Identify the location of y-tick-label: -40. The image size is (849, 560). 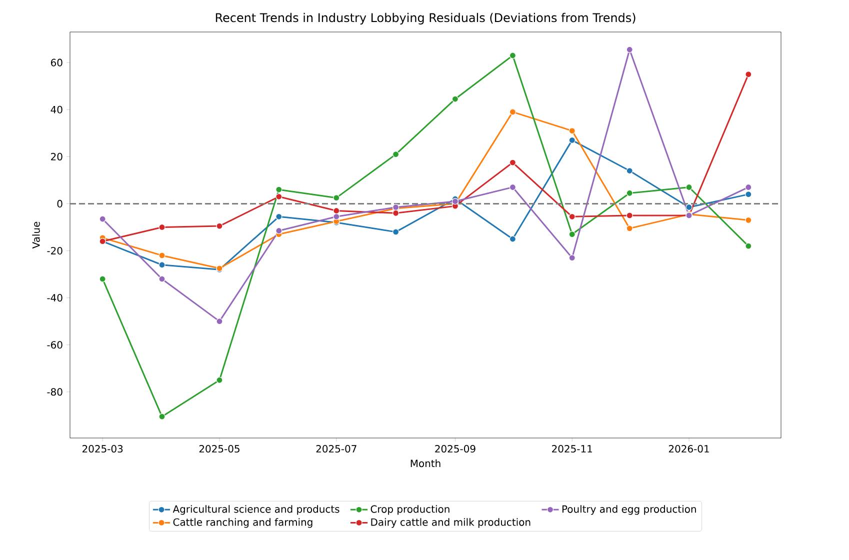
(54, 298).